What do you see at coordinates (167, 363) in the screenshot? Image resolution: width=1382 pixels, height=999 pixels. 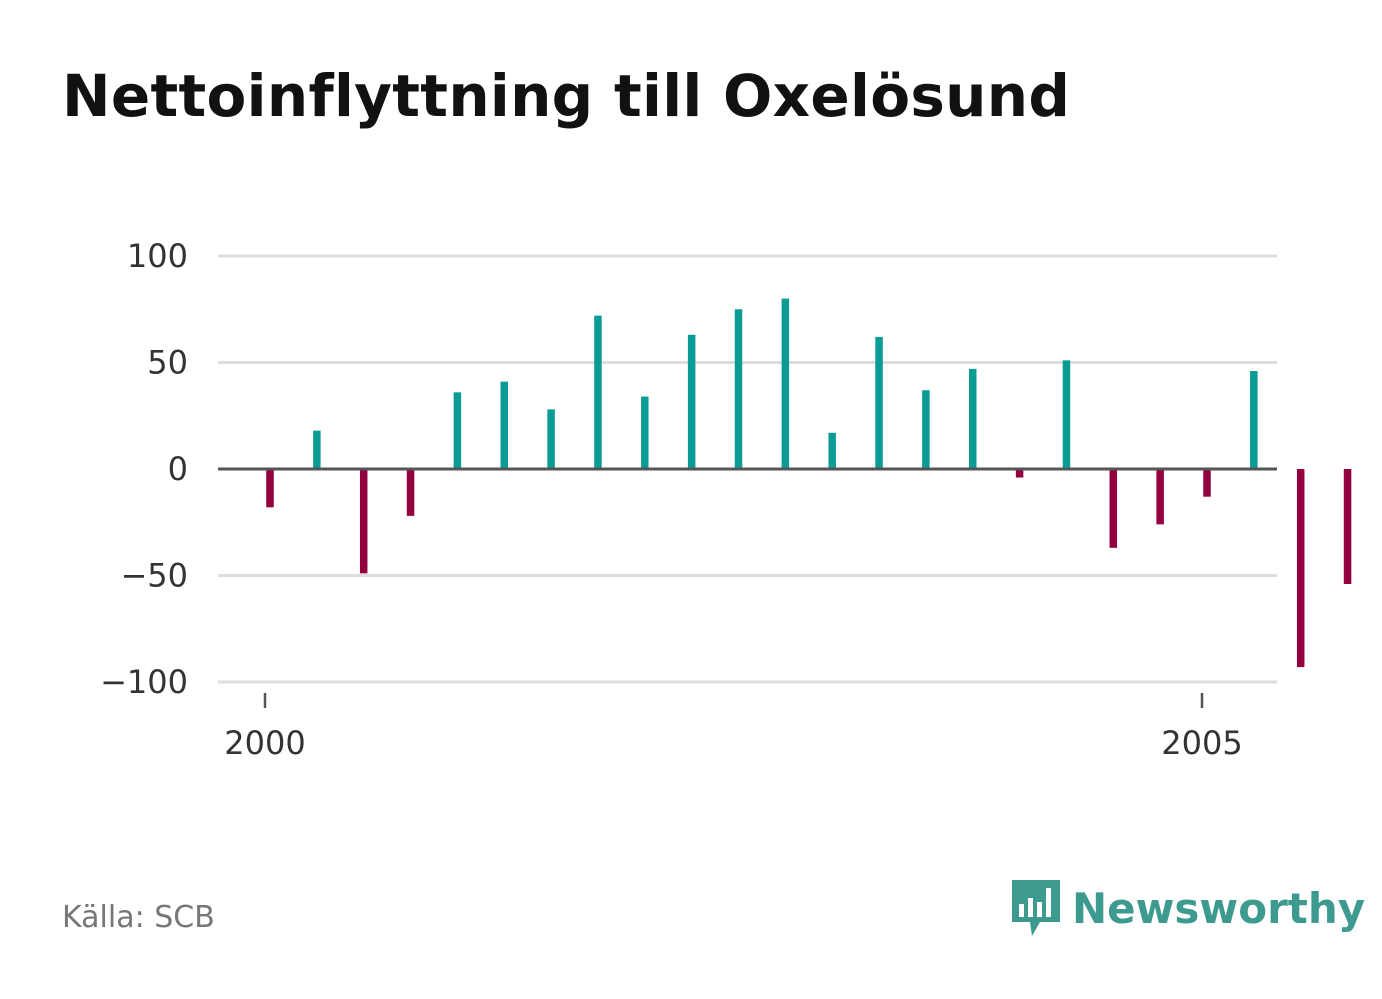 I see `y-tick-label: 50` at bounding box center [167, 363].